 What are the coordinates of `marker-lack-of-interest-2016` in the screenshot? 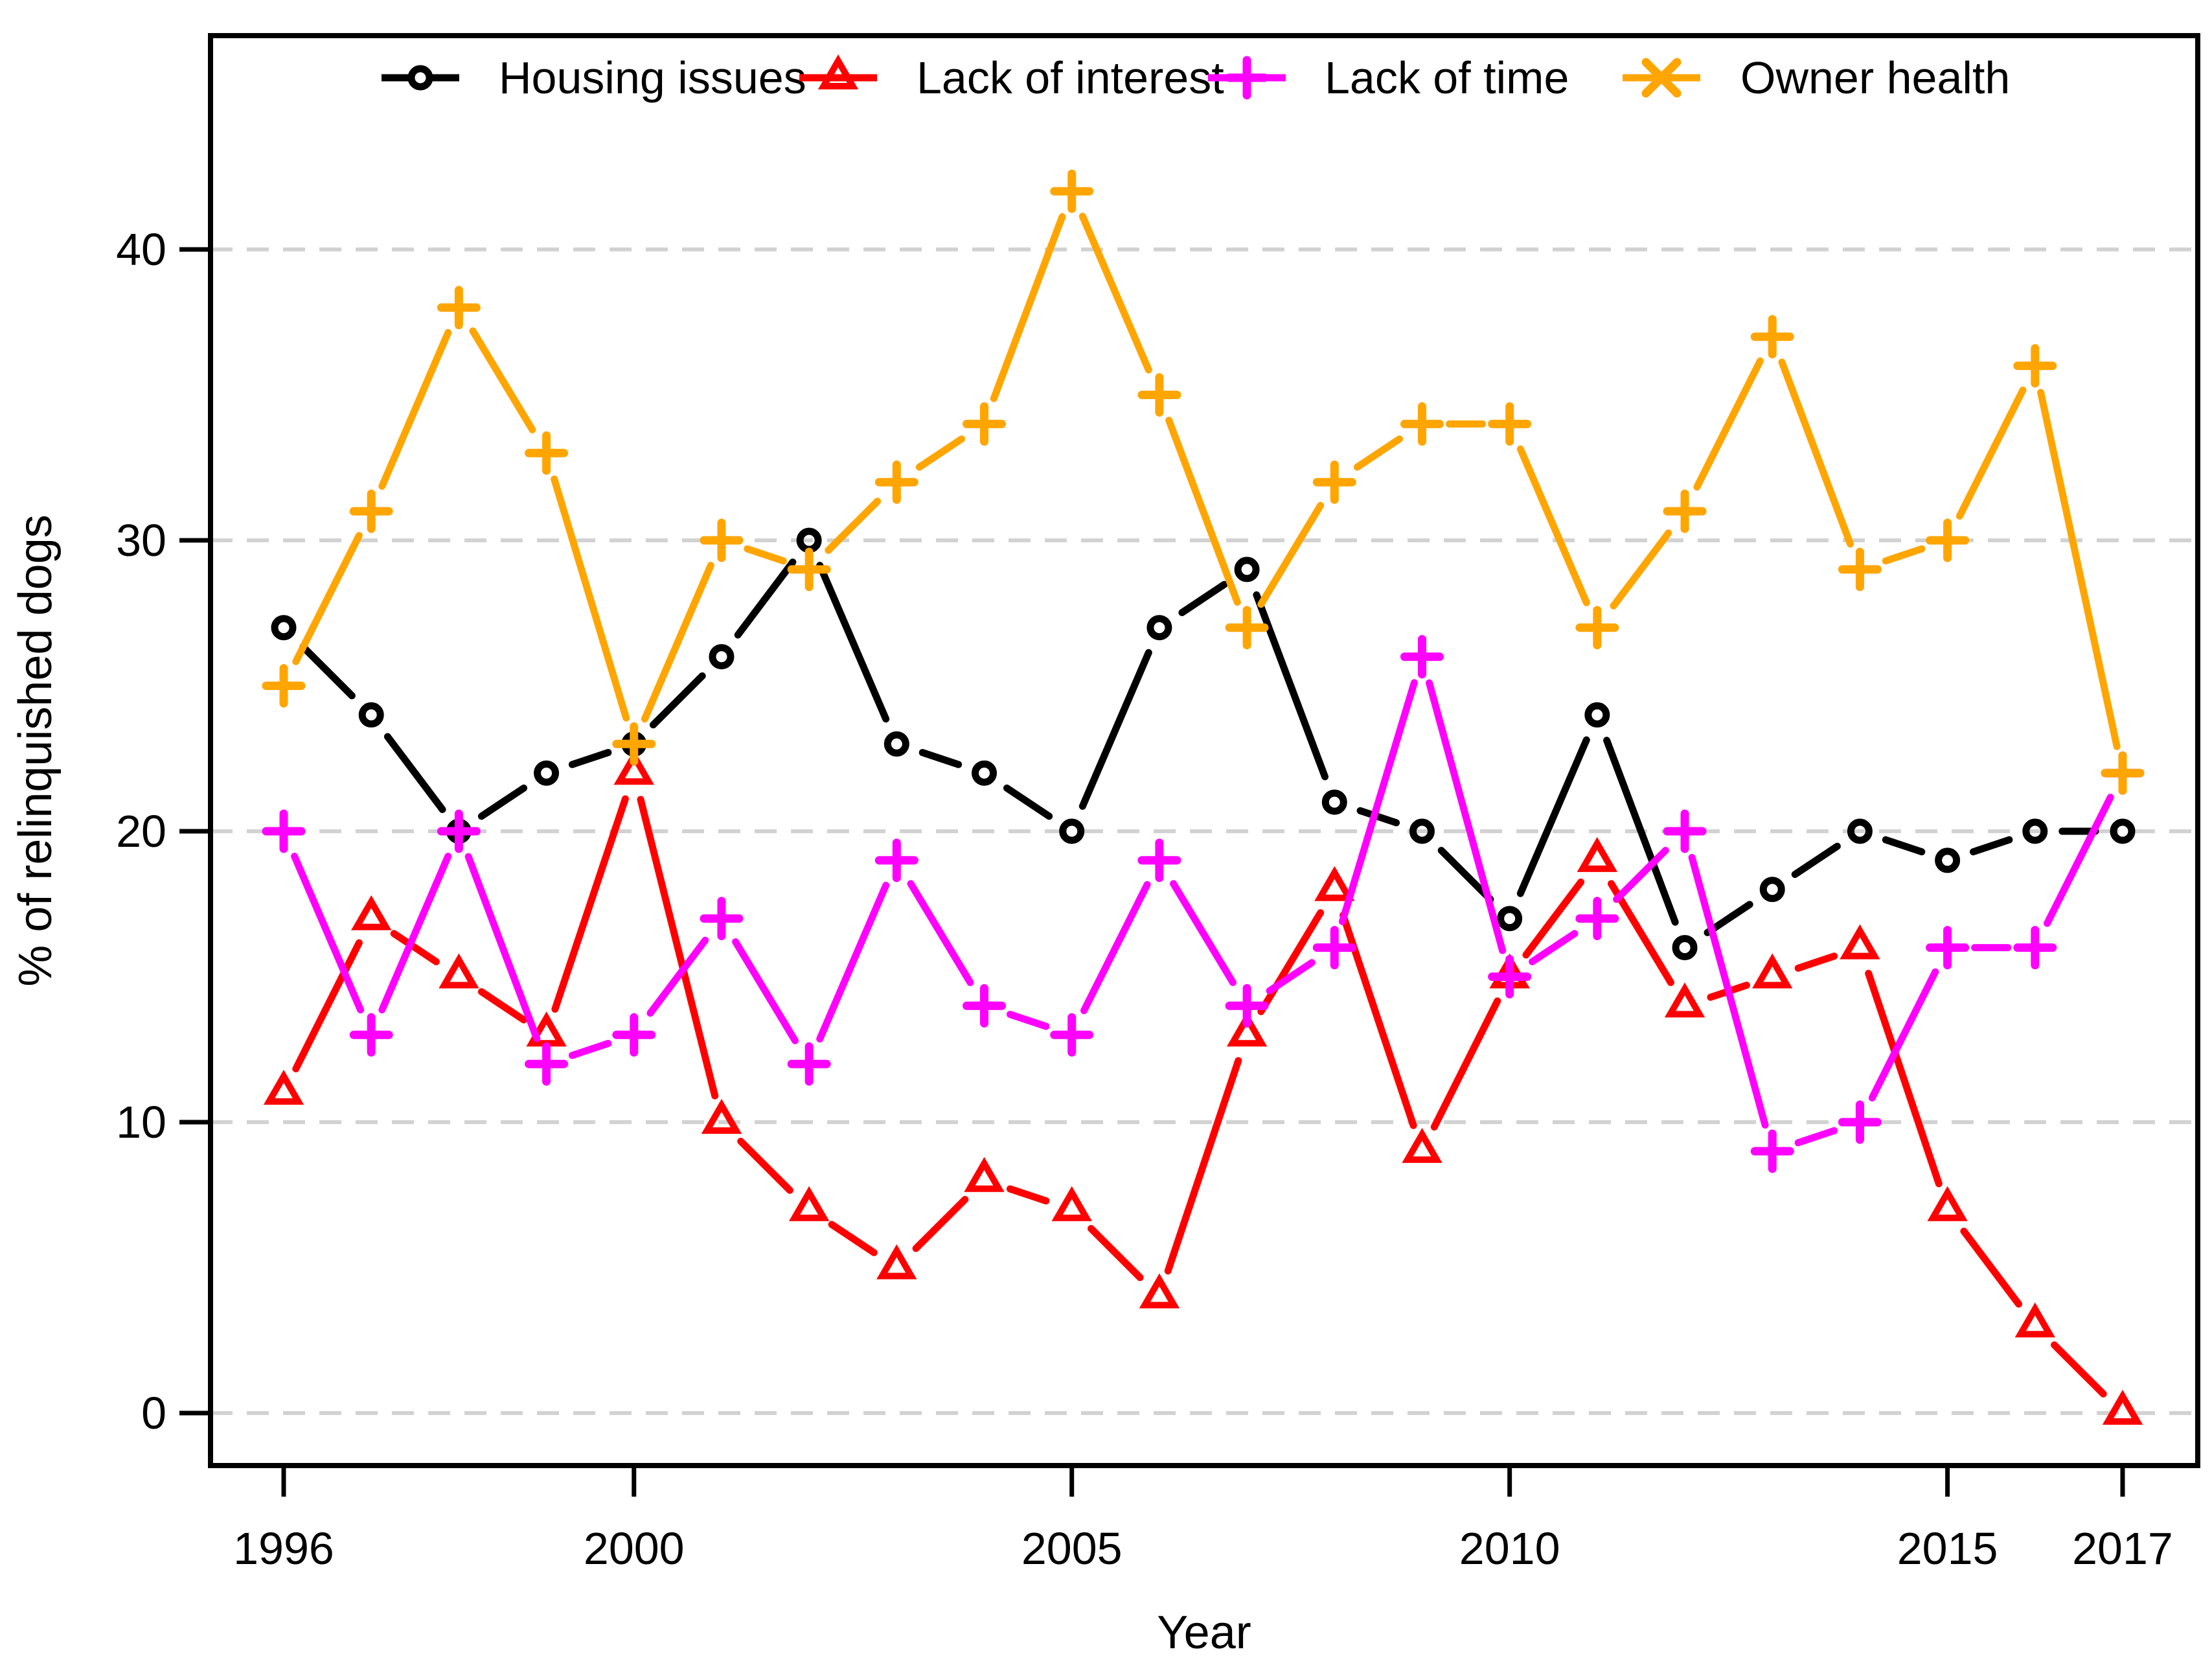 It's located at (2034, 1320).